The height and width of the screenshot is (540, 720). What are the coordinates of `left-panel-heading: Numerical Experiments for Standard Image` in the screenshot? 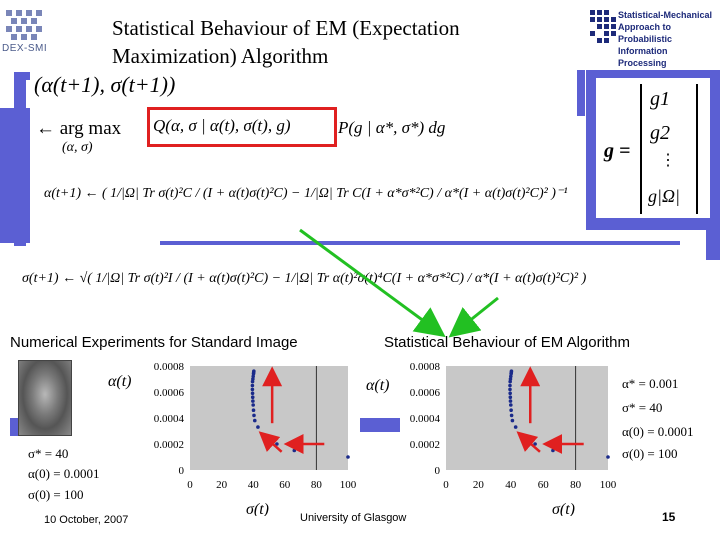 It's located at (154, 342).